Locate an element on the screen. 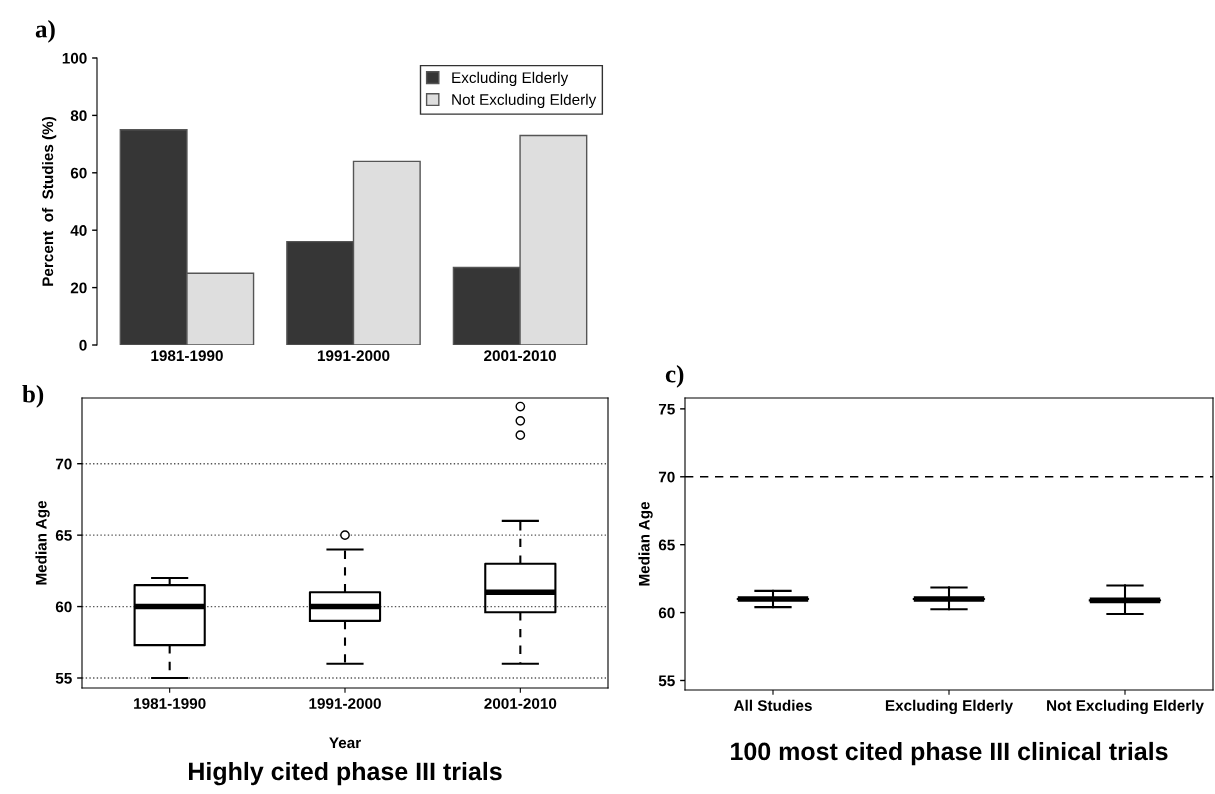 The image size is (1215, 794). y-tick-label: 40 is located at coordinates (78, 230).